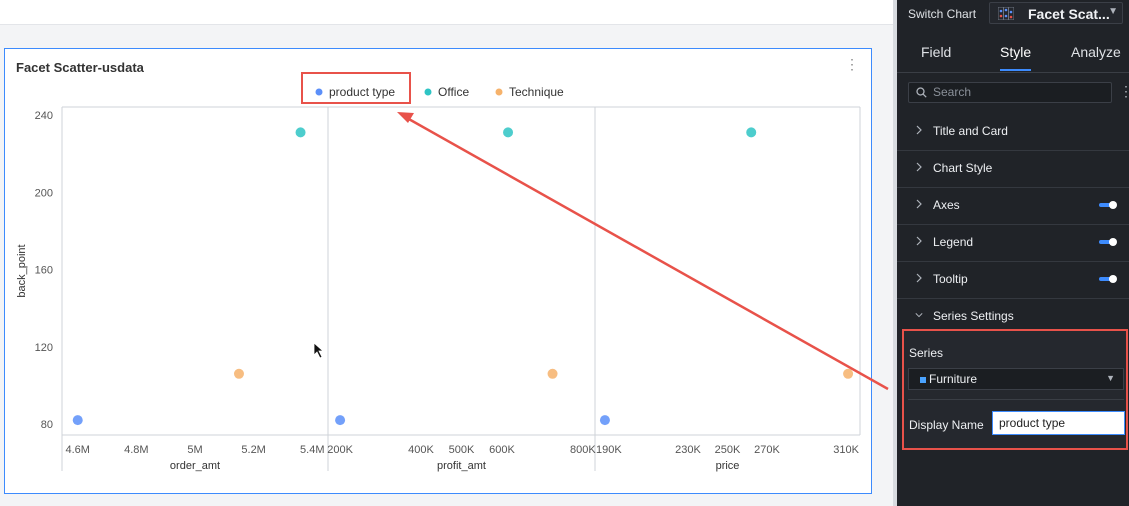  Describe the element at coordinates (1013, 169) in the screenshot. I see `section-chart-style: Chart Style` at that location.